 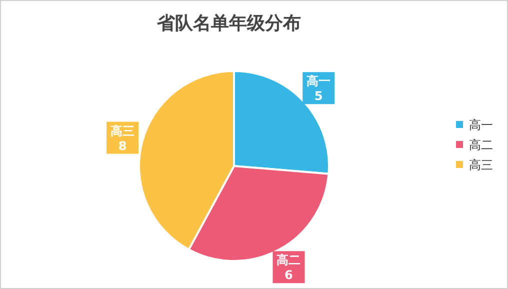 I want to click on slice-label: 高二, so click(x=288, y=260).